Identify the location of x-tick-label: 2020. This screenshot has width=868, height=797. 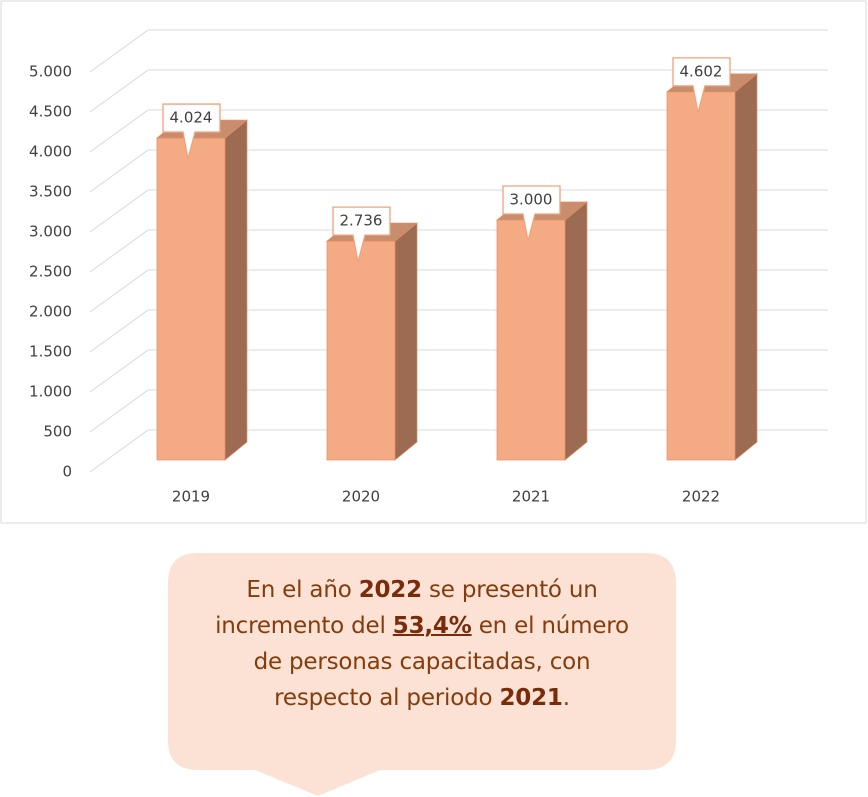
(361, 497).